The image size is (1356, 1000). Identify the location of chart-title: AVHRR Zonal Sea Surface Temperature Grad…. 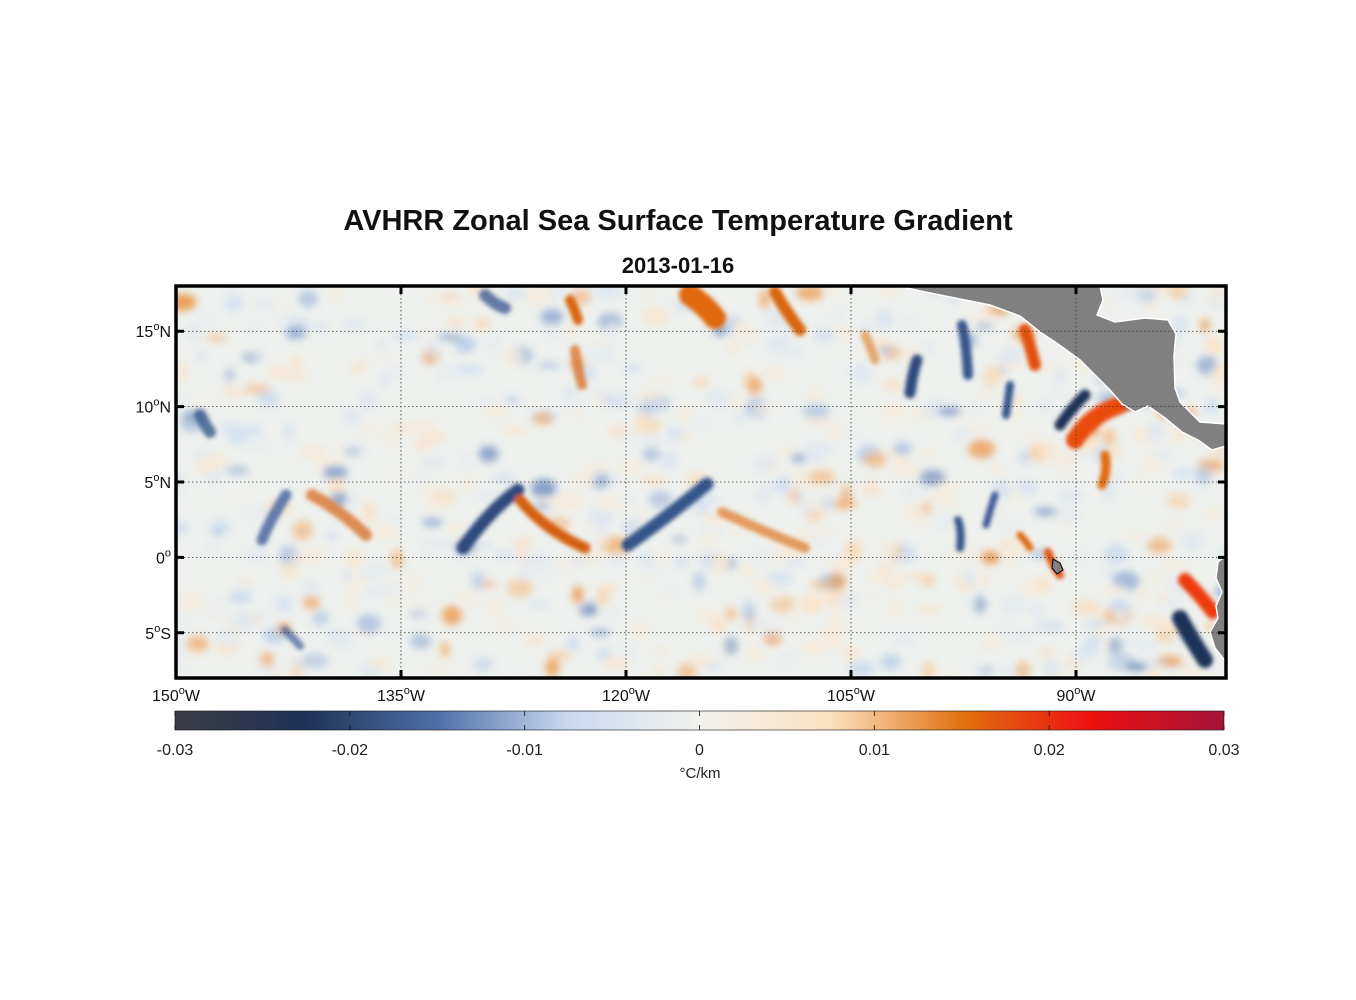
(678, 221).